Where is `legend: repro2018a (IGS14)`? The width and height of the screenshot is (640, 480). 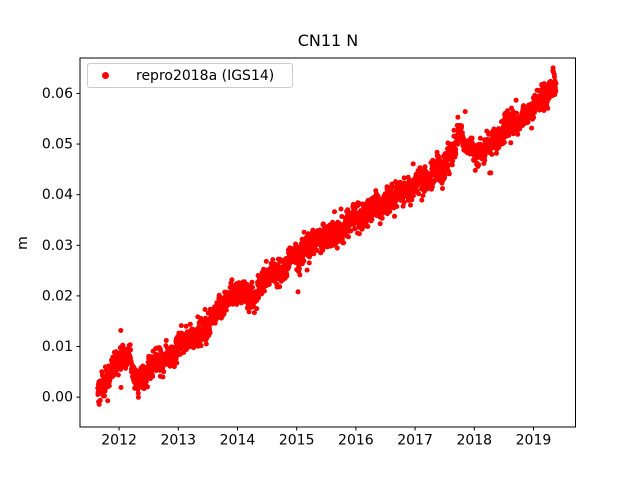 legend: repro2018a (IGS14) is located at coordinates (190, 75).